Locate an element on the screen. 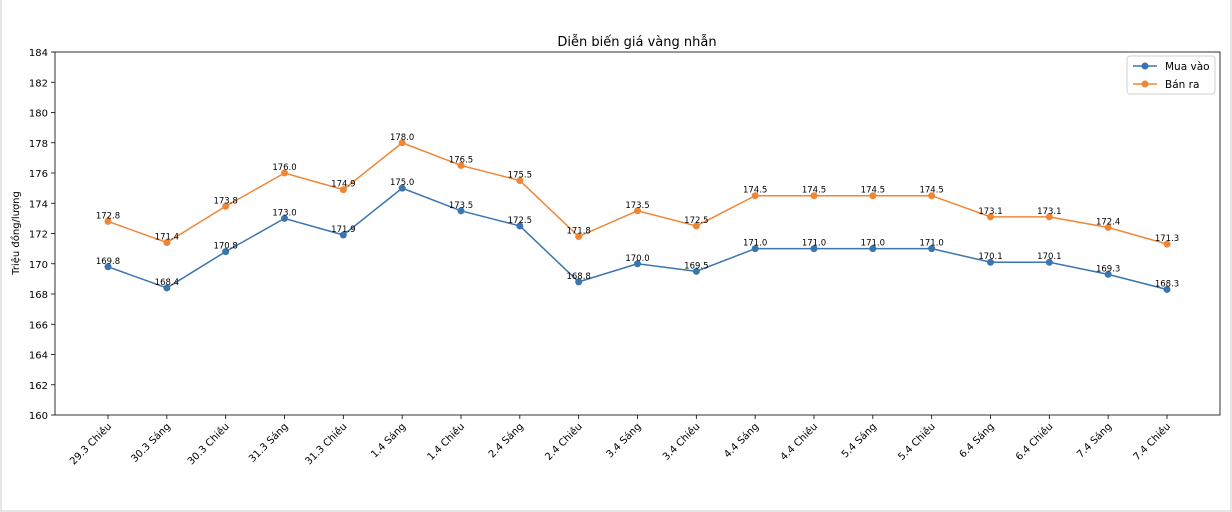 Image resolution: width=1232 pixels, height=512 pixels. data-label: 178.0 is located at coordinates (402, 138).